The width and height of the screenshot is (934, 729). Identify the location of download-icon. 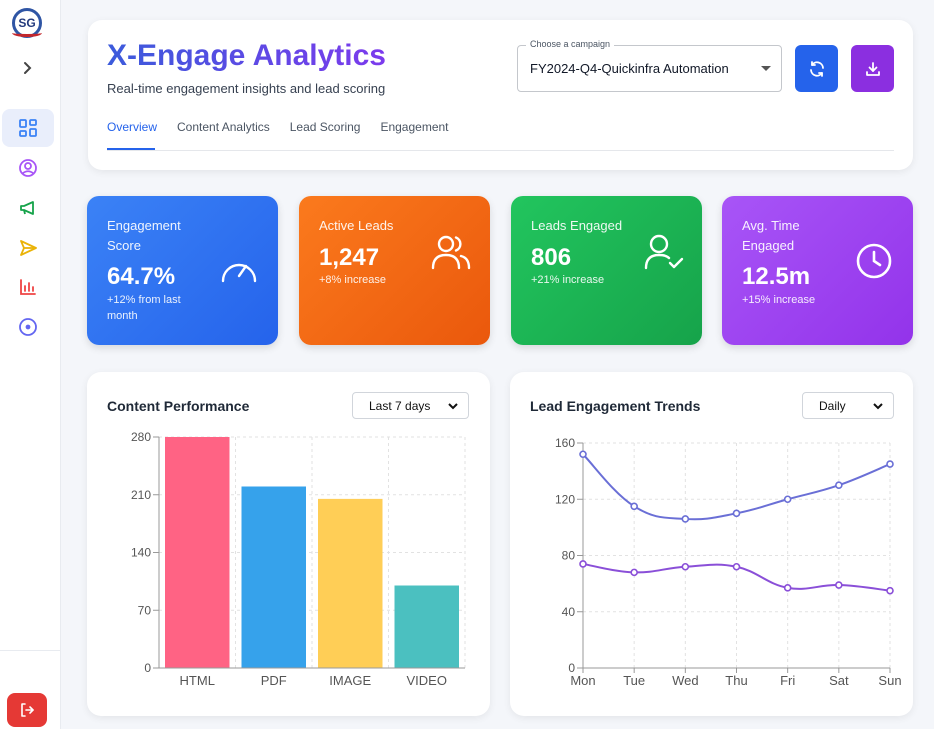
(872, 68).